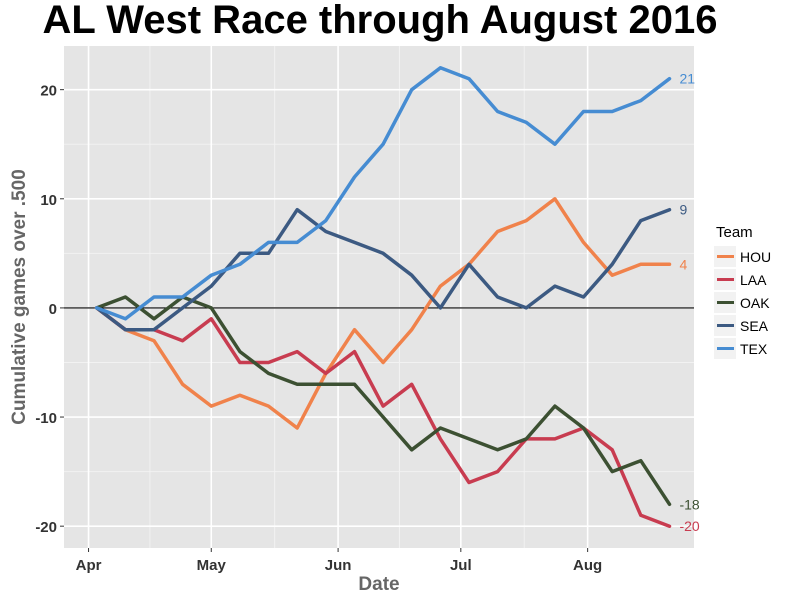 Image resolution: width=800 pixels, height=600 pixels. Describe the element at coordinates (461, 565) in the screenshot. I see `x-tick-label: Jul` at that location.